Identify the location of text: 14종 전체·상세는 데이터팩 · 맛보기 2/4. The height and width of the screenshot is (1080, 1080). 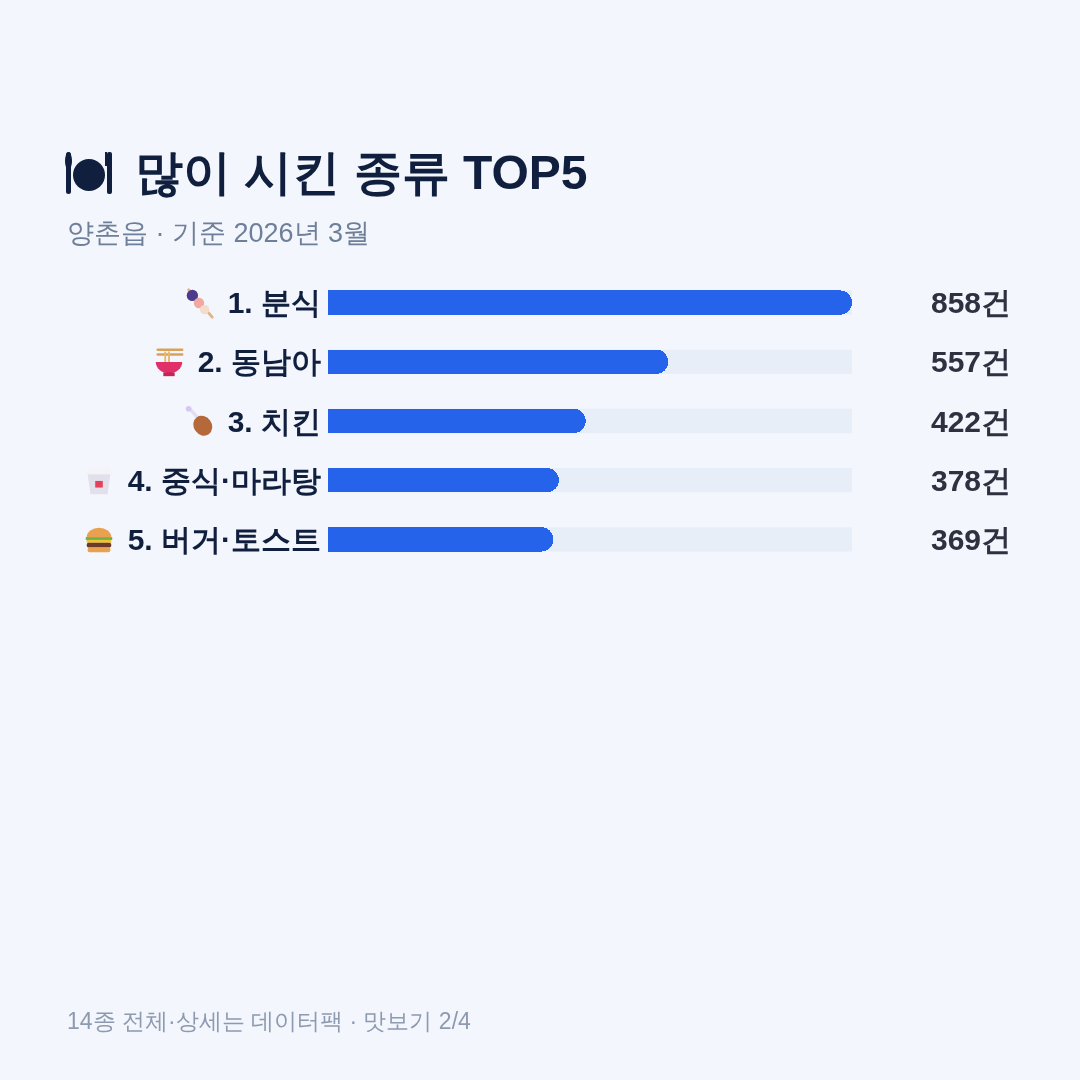
(269, 1021).